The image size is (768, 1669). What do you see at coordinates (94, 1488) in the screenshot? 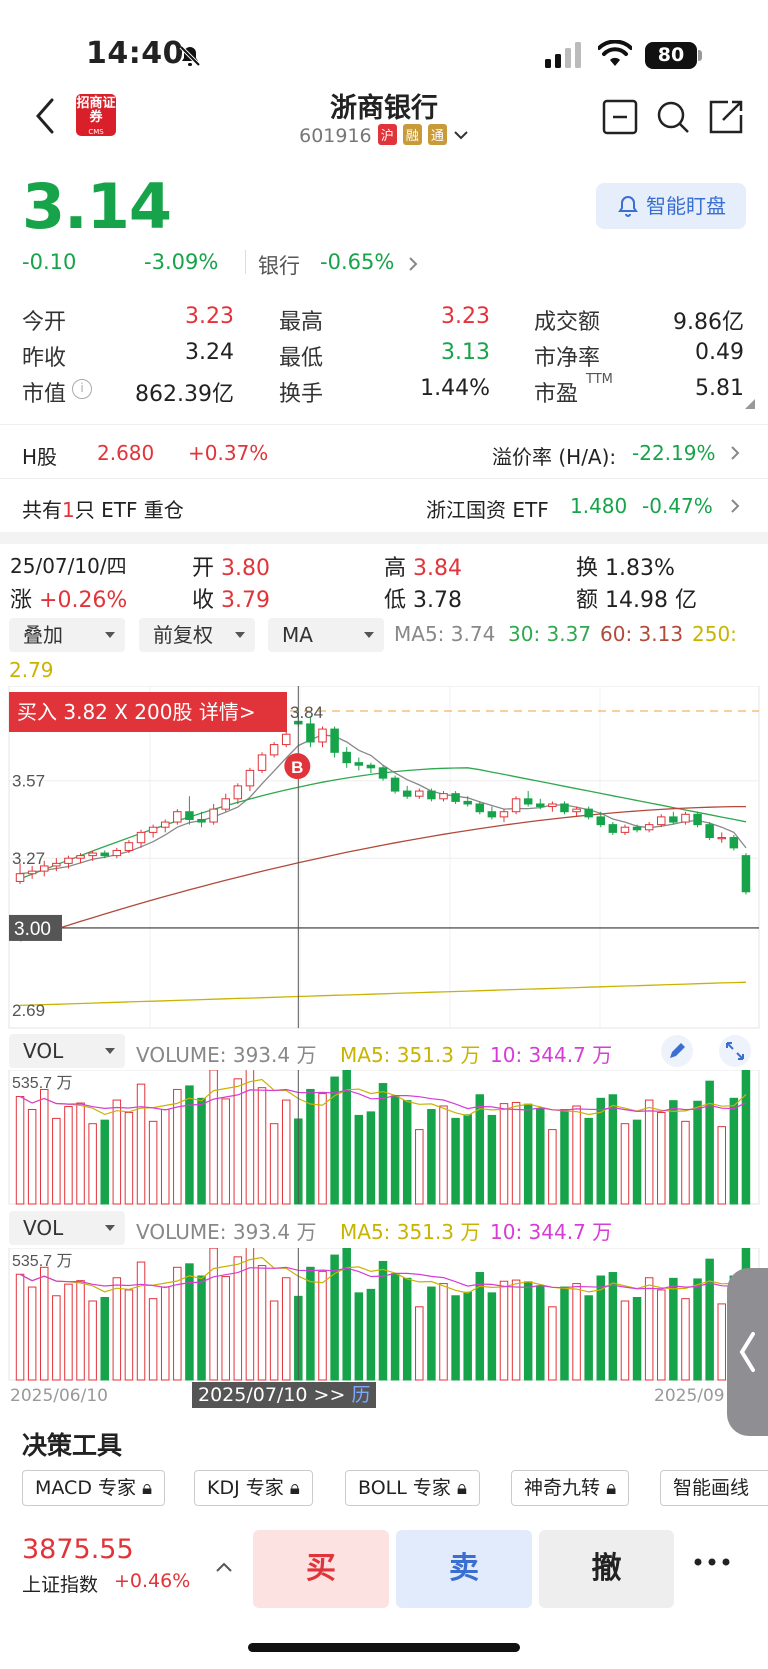
I see `tool-macd: MACD 专家 🔒︎` at bounding box center [94, 1488].